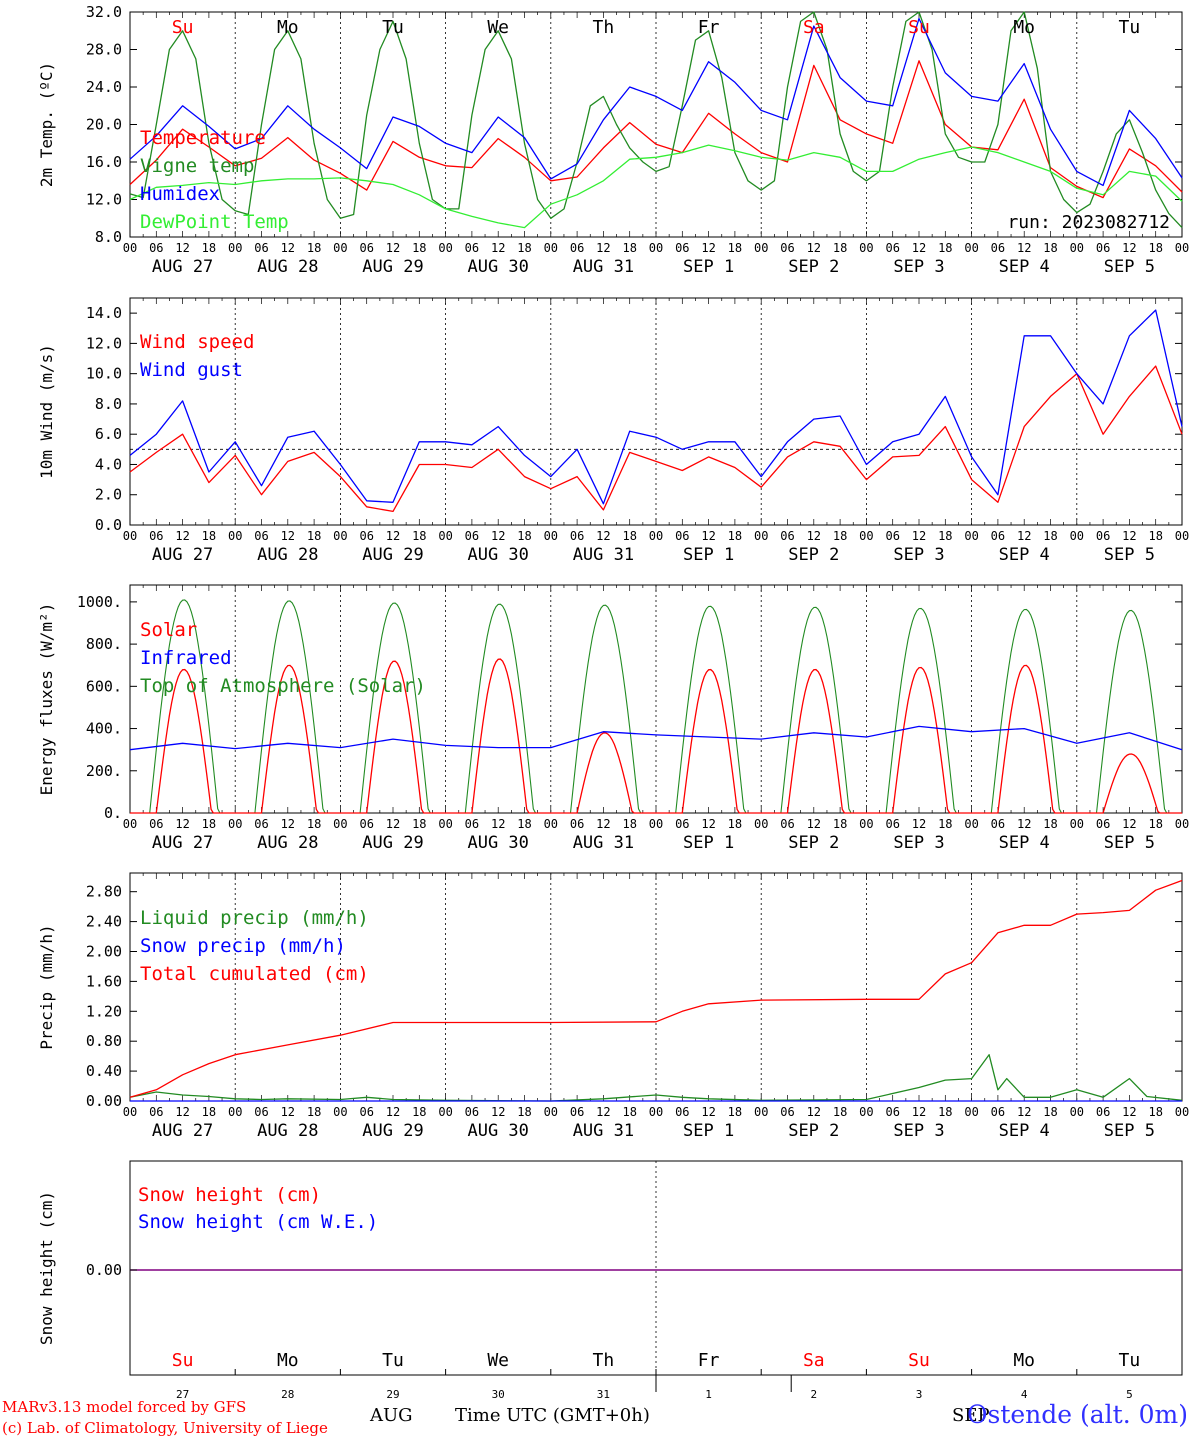  Describe the element at coordinates (813, 1394) in the screenshot. I see `day-number-label: 2` at that location.